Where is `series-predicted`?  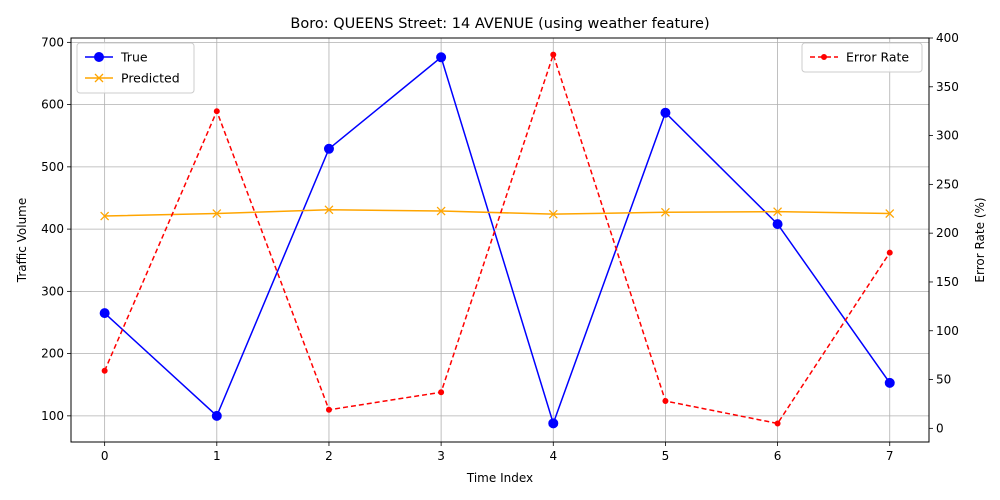
series-predicted is located at coordinates (497, 213).